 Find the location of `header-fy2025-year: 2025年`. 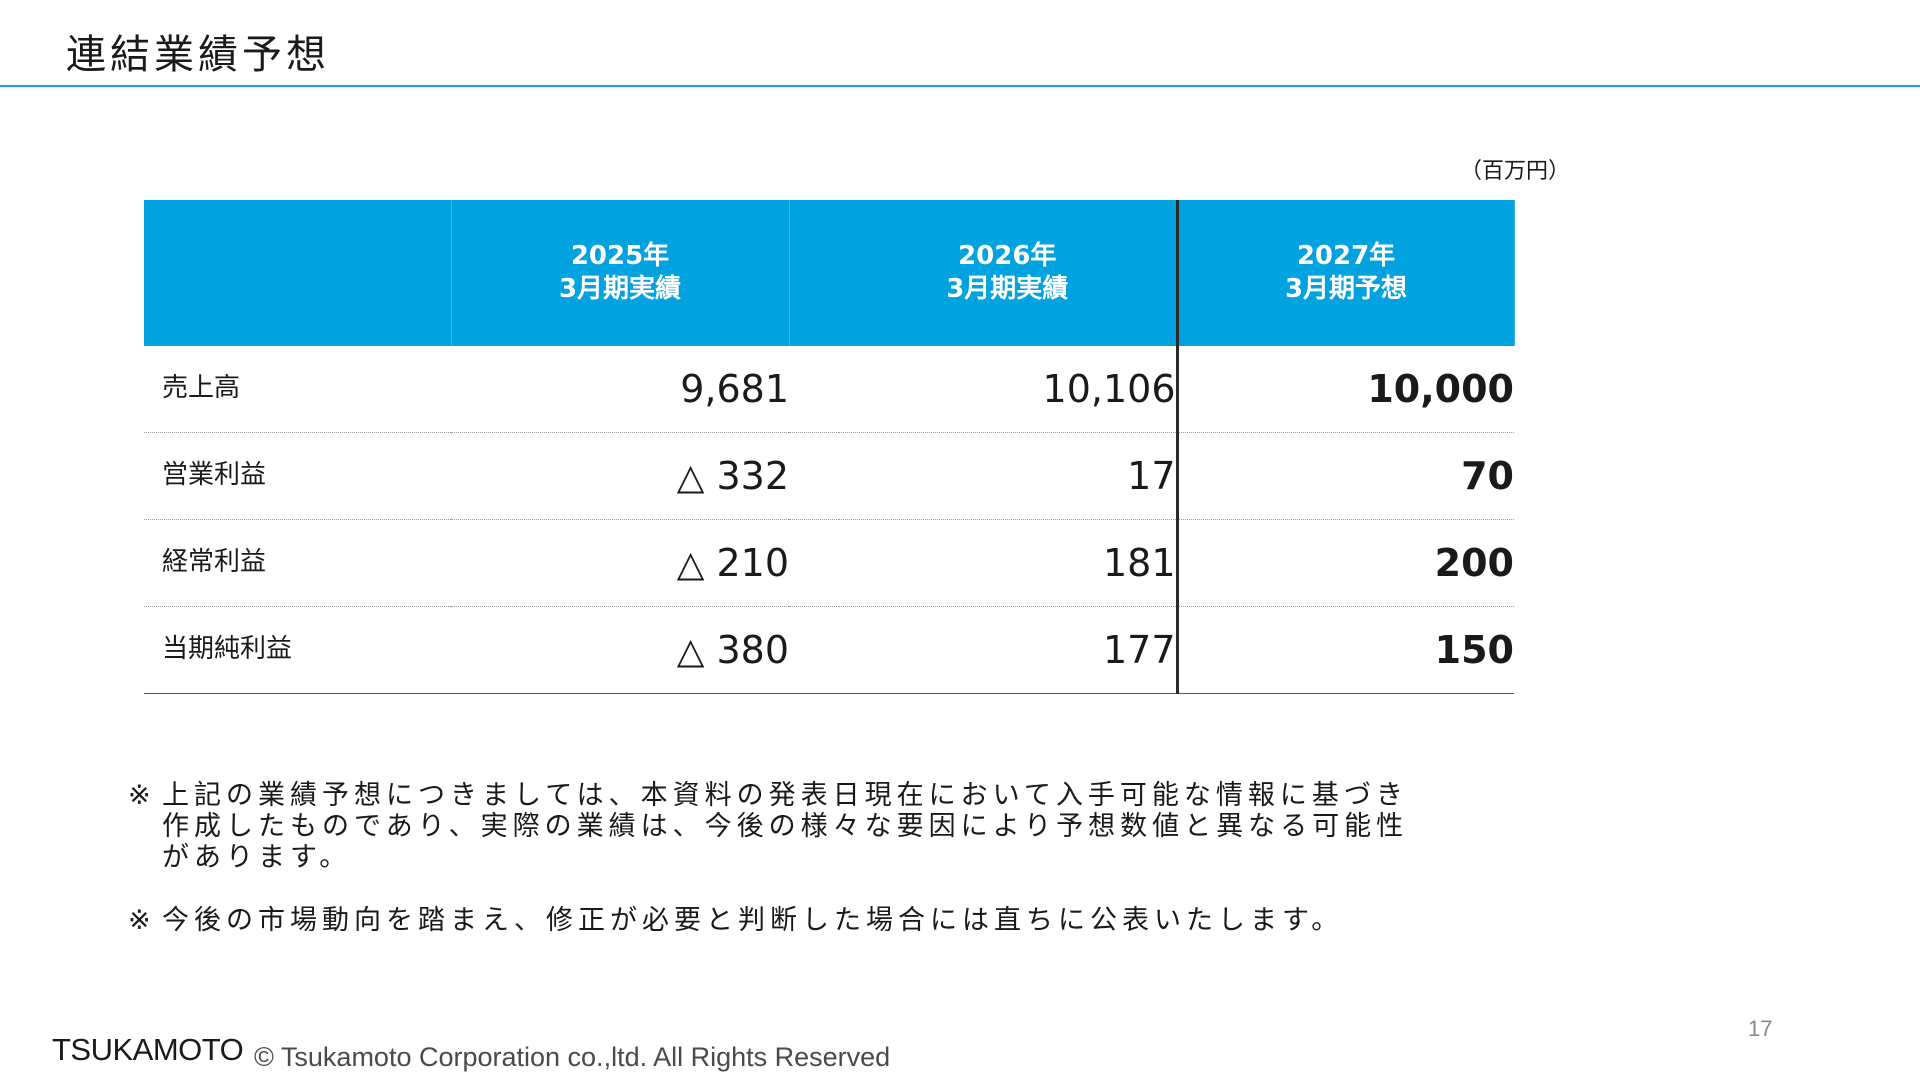

header-fy2025-year: 2025年 is located at coordinates (620, 256).